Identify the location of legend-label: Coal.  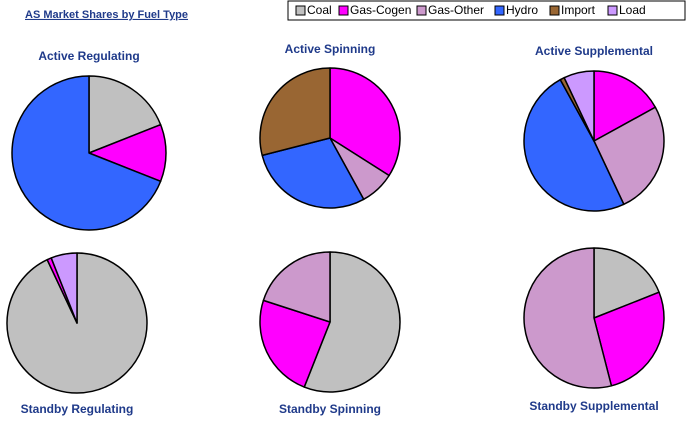
(319, 10).